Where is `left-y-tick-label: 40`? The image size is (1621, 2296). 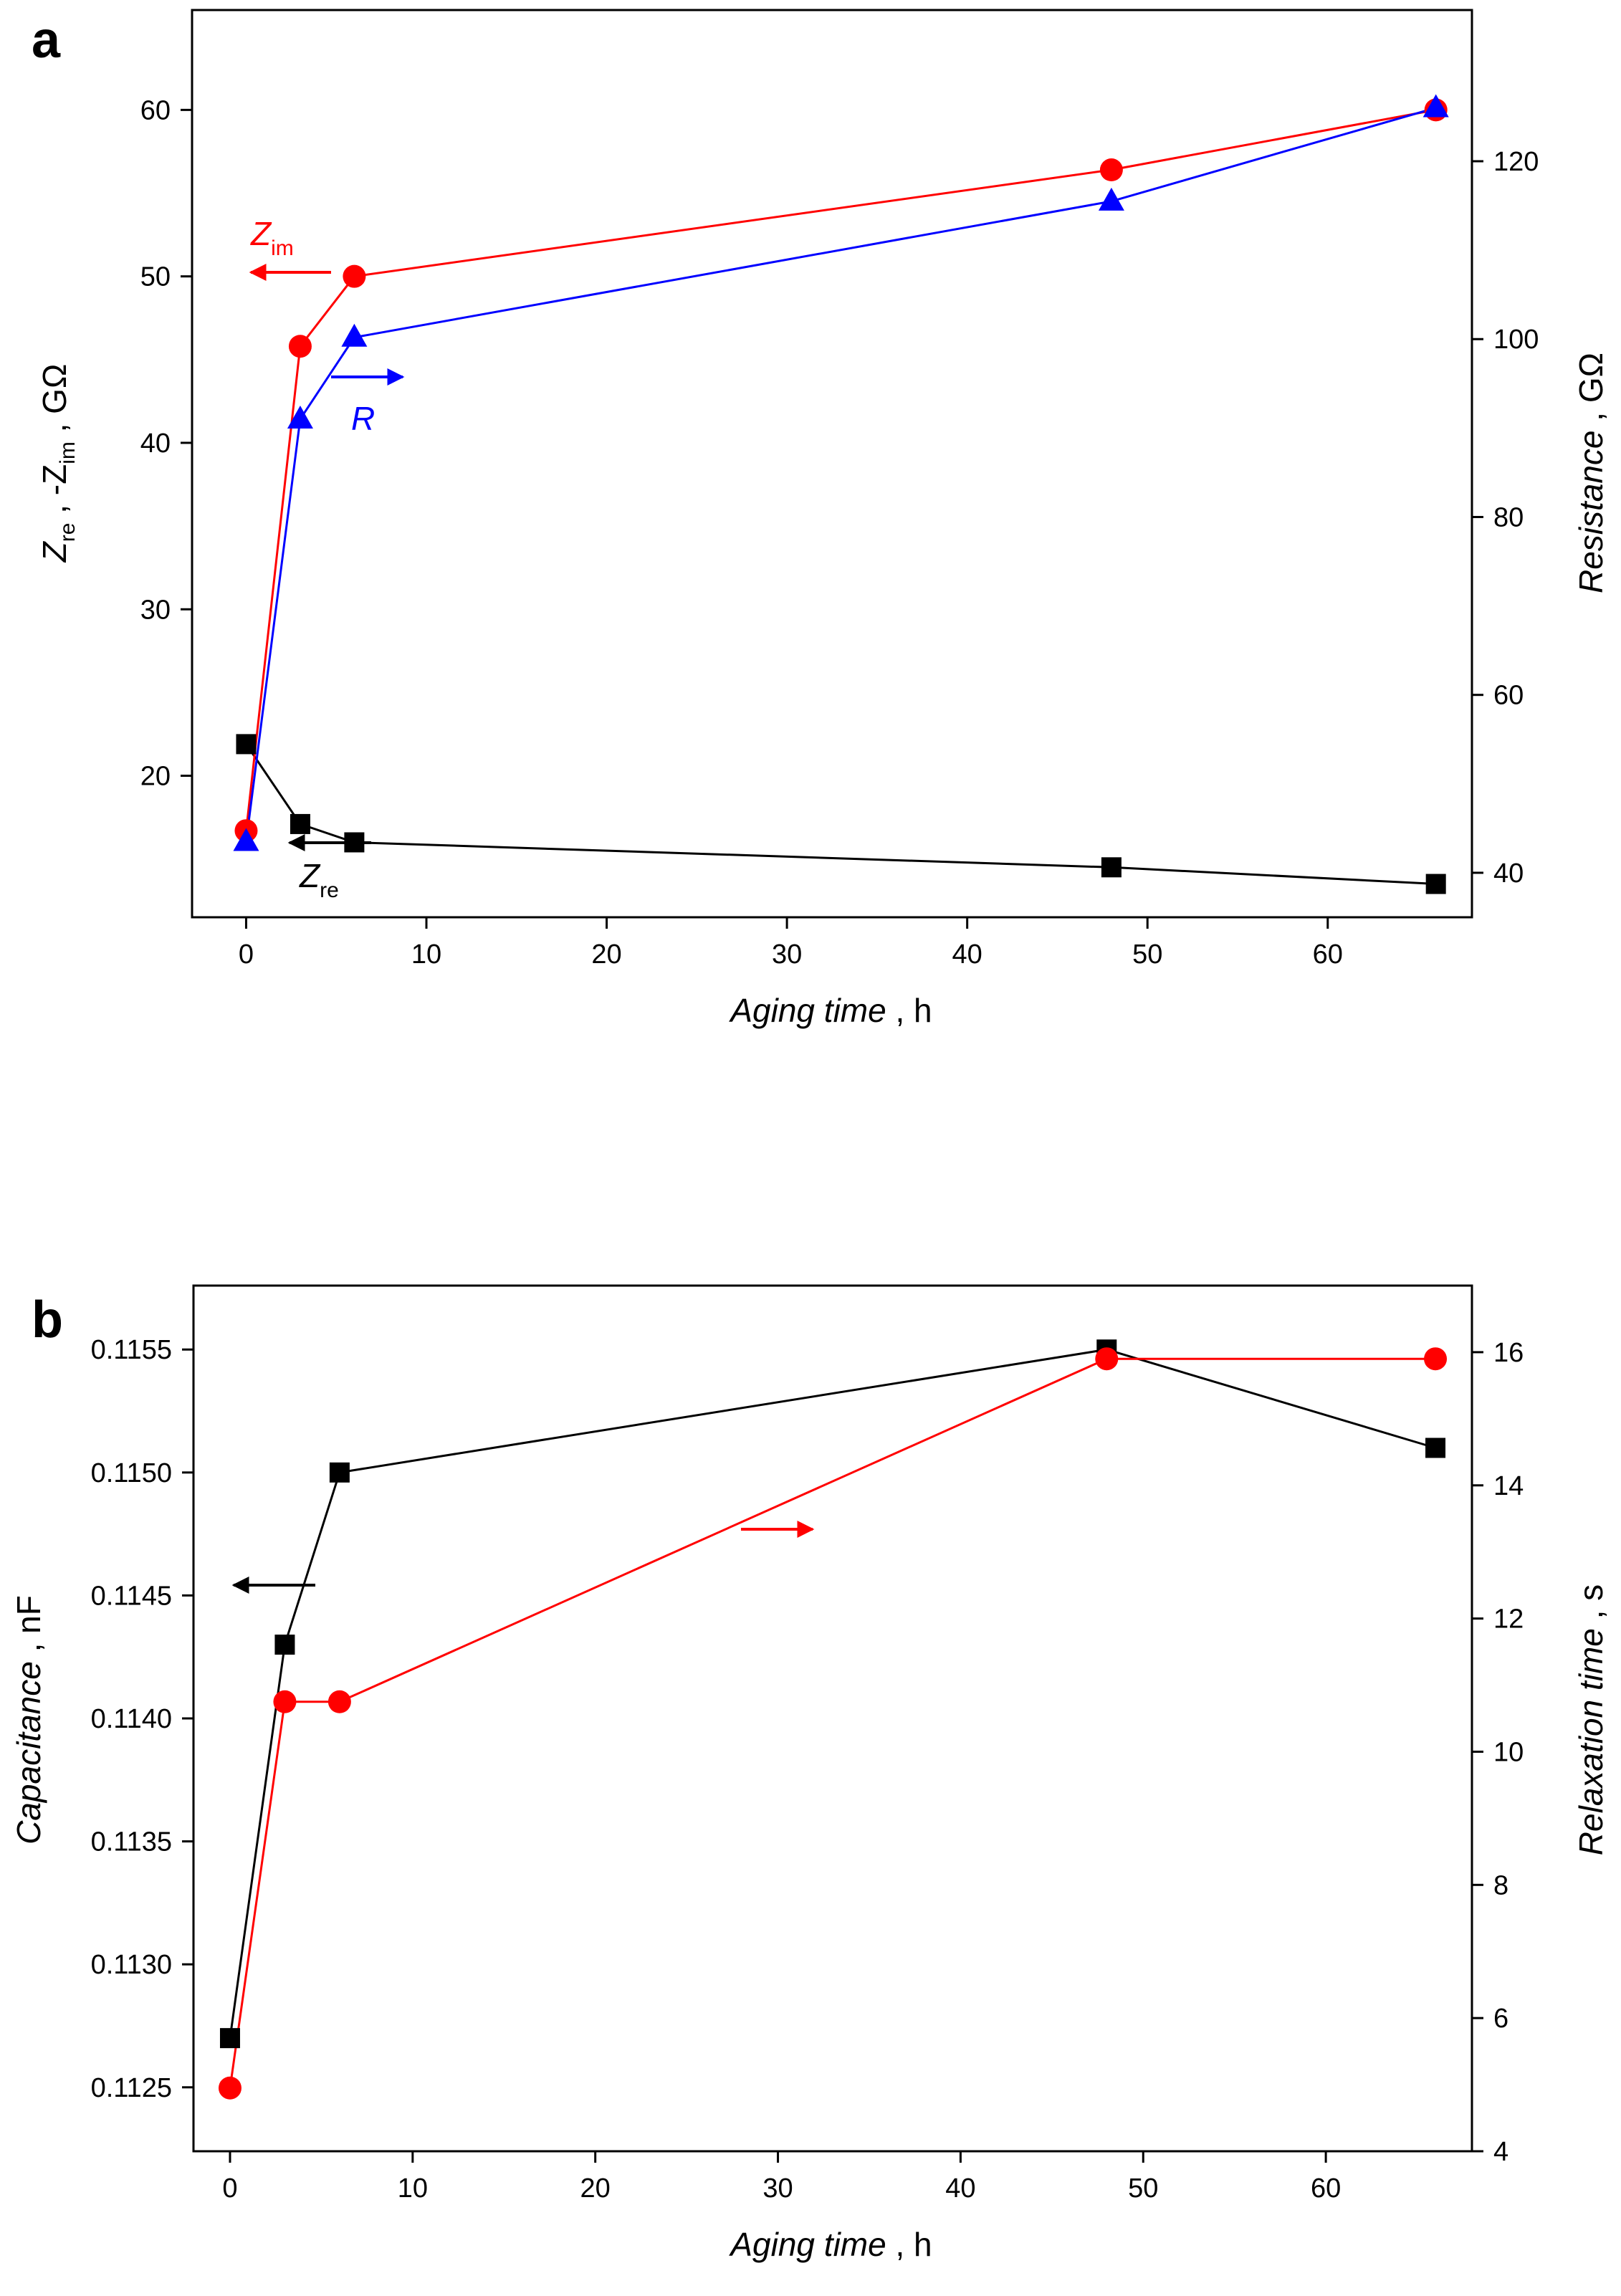 left-y-tick-label: 40 is located at coordinates (155, 444).